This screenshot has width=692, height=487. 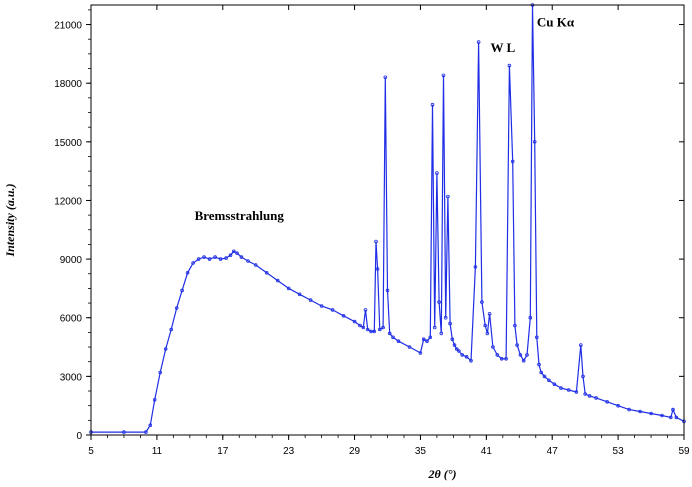 I want to click on y-tick-label: 18000, so click(x=68, y=84).